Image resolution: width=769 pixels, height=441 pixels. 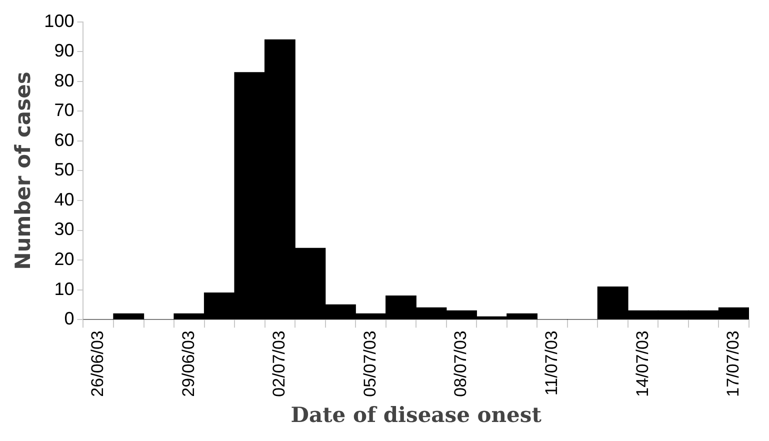 What do you see at coordinates (64, 259) in the screenshot?
I see `y-tick-label: 20` at bounding box center [64, 259].